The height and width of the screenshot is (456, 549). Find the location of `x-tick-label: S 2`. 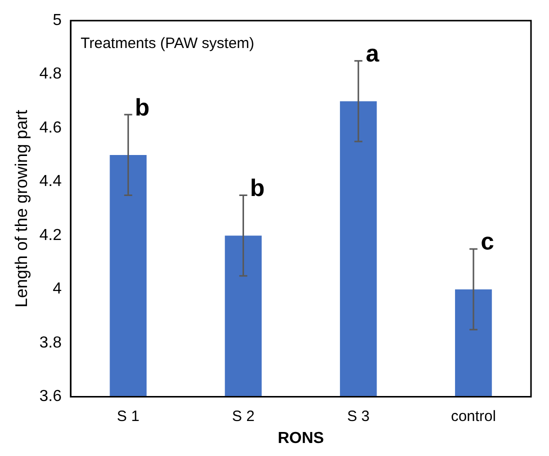

x-tick-label: S 2 is located at coordinates (243, 416).